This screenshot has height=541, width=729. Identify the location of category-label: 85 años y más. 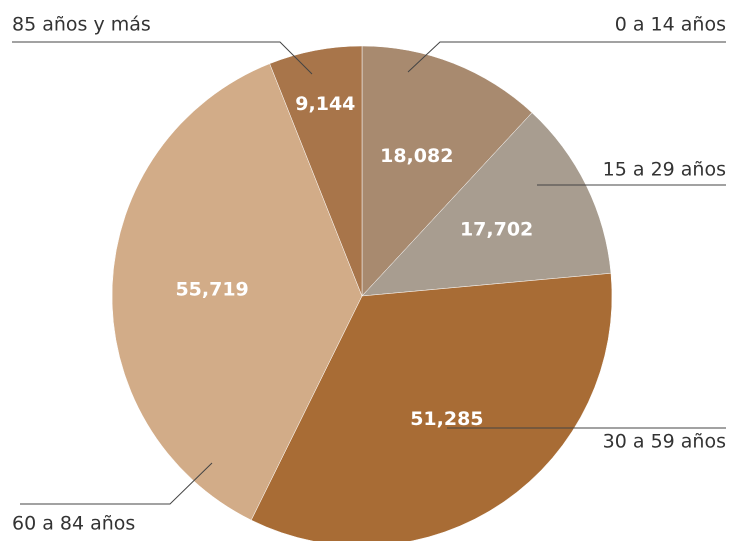
(81, 25).